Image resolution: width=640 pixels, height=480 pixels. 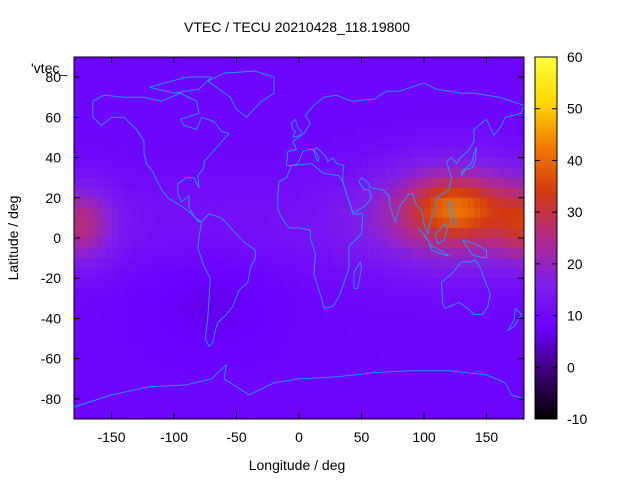 What do you see at coordinates (474, 249) in the screenshot?
I see `coastline-new-guinea` at bounding box center [474, 249].